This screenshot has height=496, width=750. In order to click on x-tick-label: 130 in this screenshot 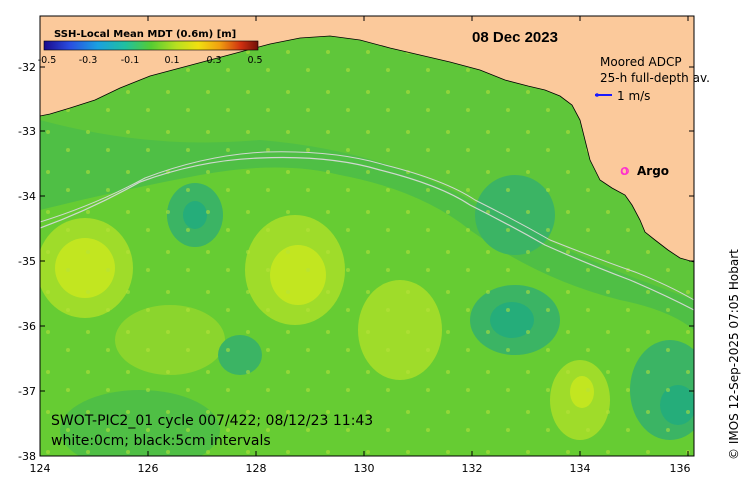, I will do `click(364, 468)`.